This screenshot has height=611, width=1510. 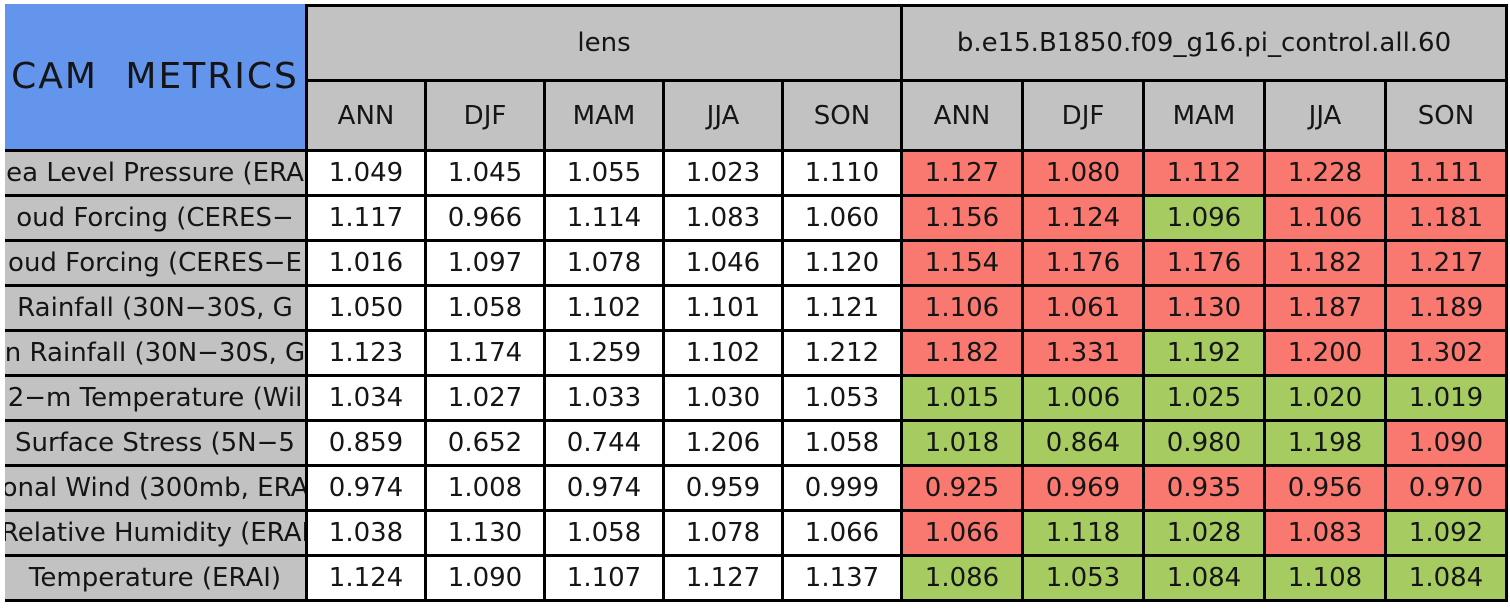 I want to click on control-value-cell: 1.156, so click(x=962, y=218).